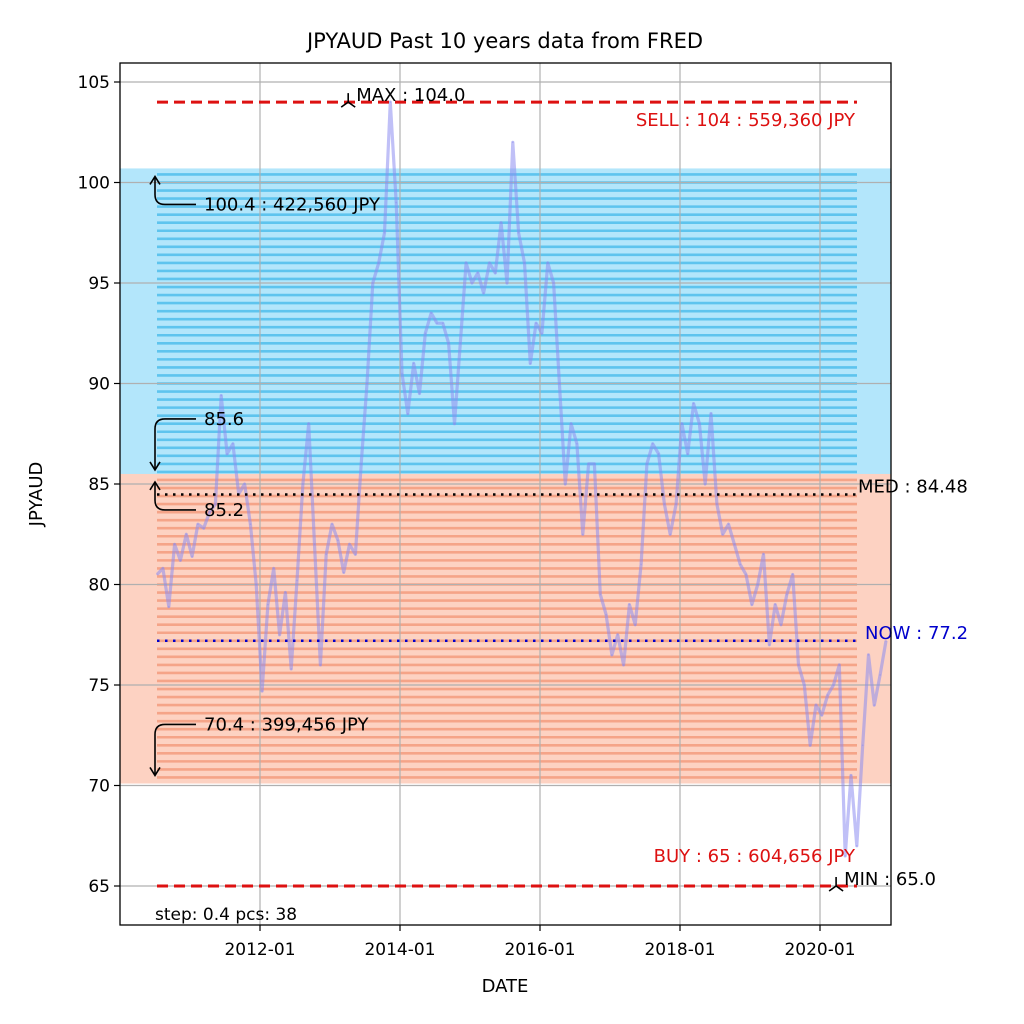 The height and width of the screenshot is (1024, 1024). What do you see at coordinates (155, 466) in the screenshot?
I see `sell-bottom-arrow-icon` at bounding box center [155, 466].